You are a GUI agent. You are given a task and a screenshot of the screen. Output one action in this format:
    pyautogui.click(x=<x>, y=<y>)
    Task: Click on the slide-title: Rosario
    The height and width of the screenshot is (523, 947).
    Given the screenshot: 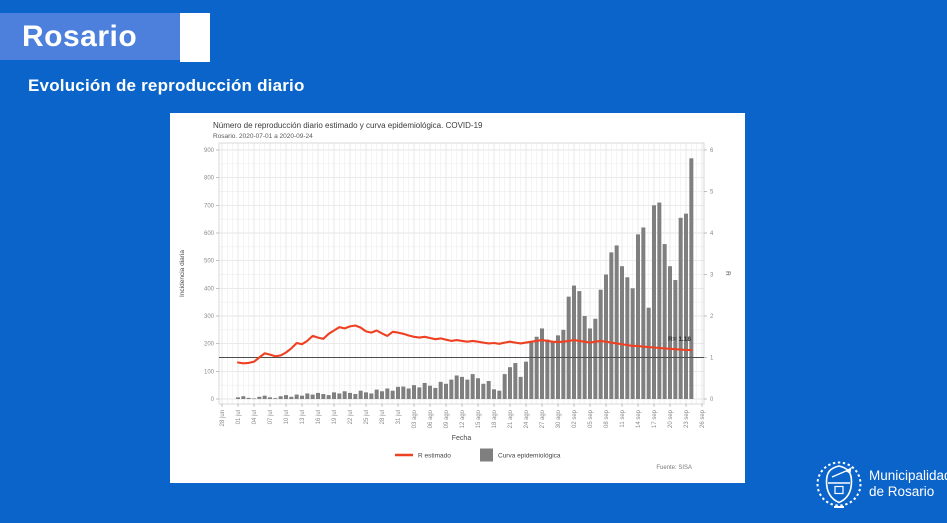 What is the action you would take?
    pyautogui.click(x=80, y=36)
    